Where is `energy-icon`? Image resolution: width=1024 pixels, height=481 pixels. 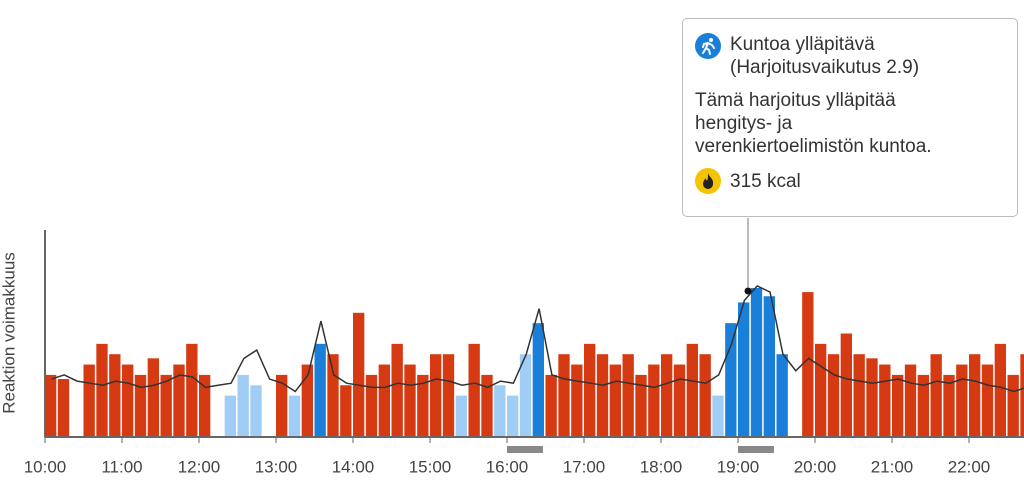
energy-icon is located at coordinates (708, 181).